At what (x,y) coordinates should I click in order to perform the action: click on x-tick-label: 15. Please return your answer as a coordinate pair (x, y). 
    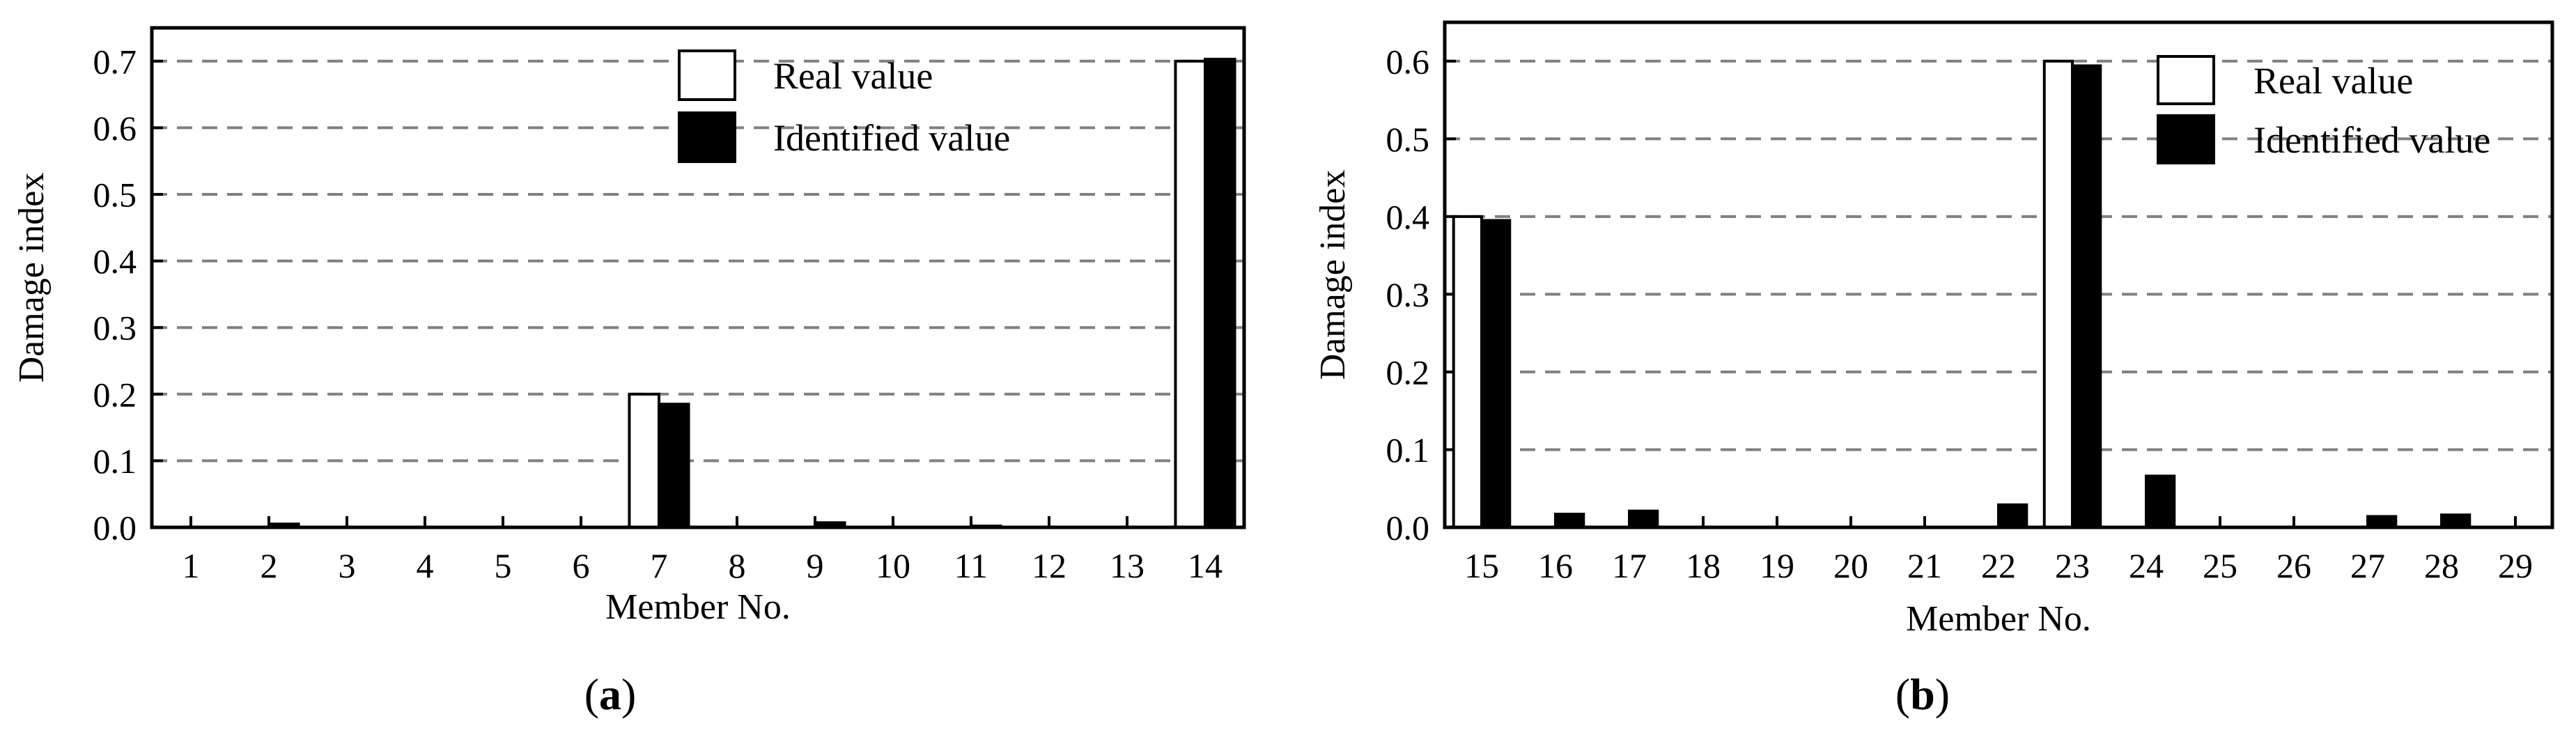
    Looking at the image, I should click on (1481, 565).